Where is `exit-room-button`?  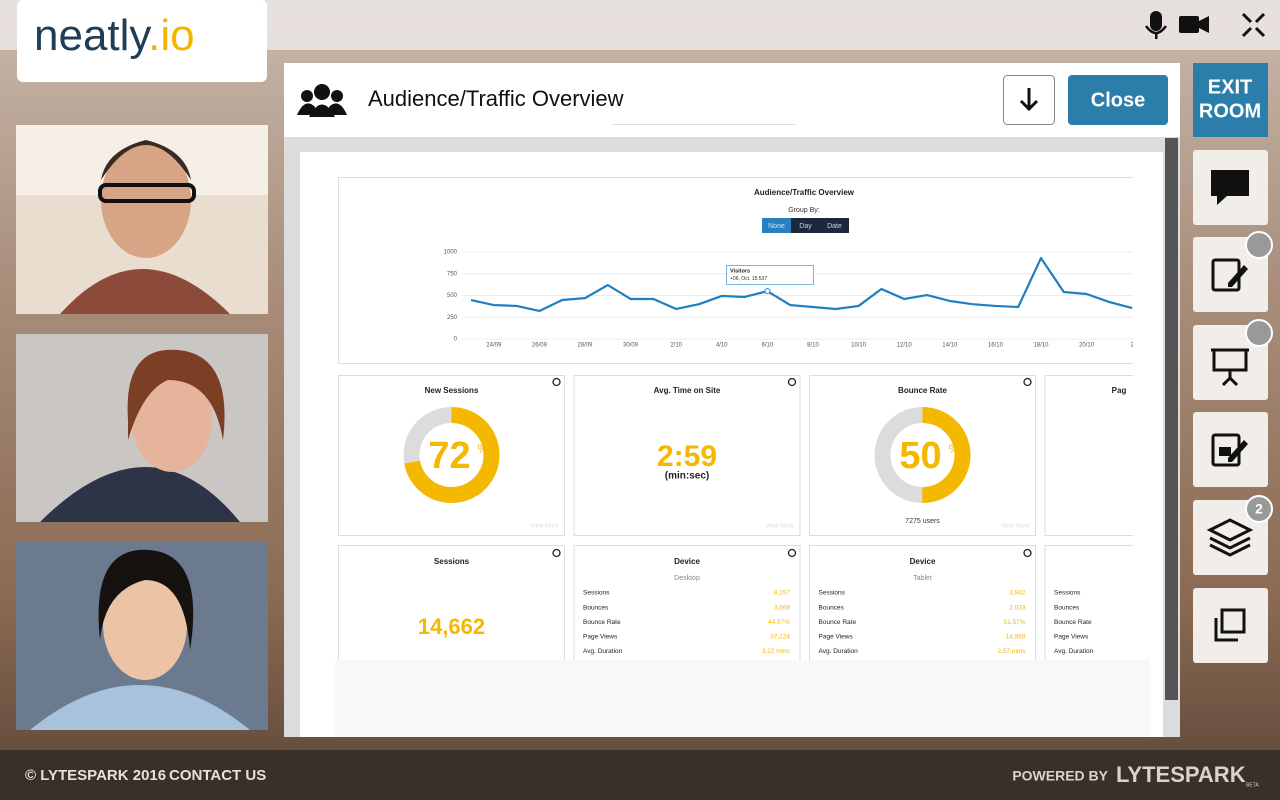 exit-room-button is located at coordinates (1230, 100).